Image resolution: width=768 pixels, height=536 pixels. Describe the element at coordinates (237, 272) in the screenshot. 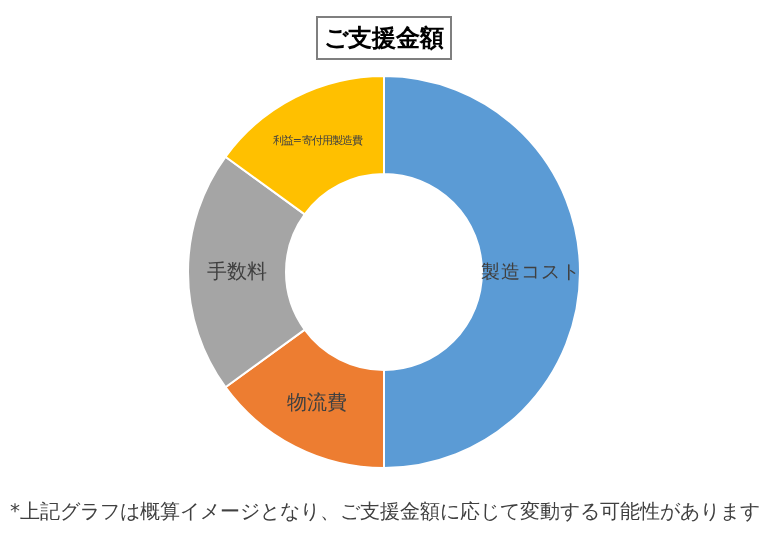

I see `slice-label: 手数料` at that location.